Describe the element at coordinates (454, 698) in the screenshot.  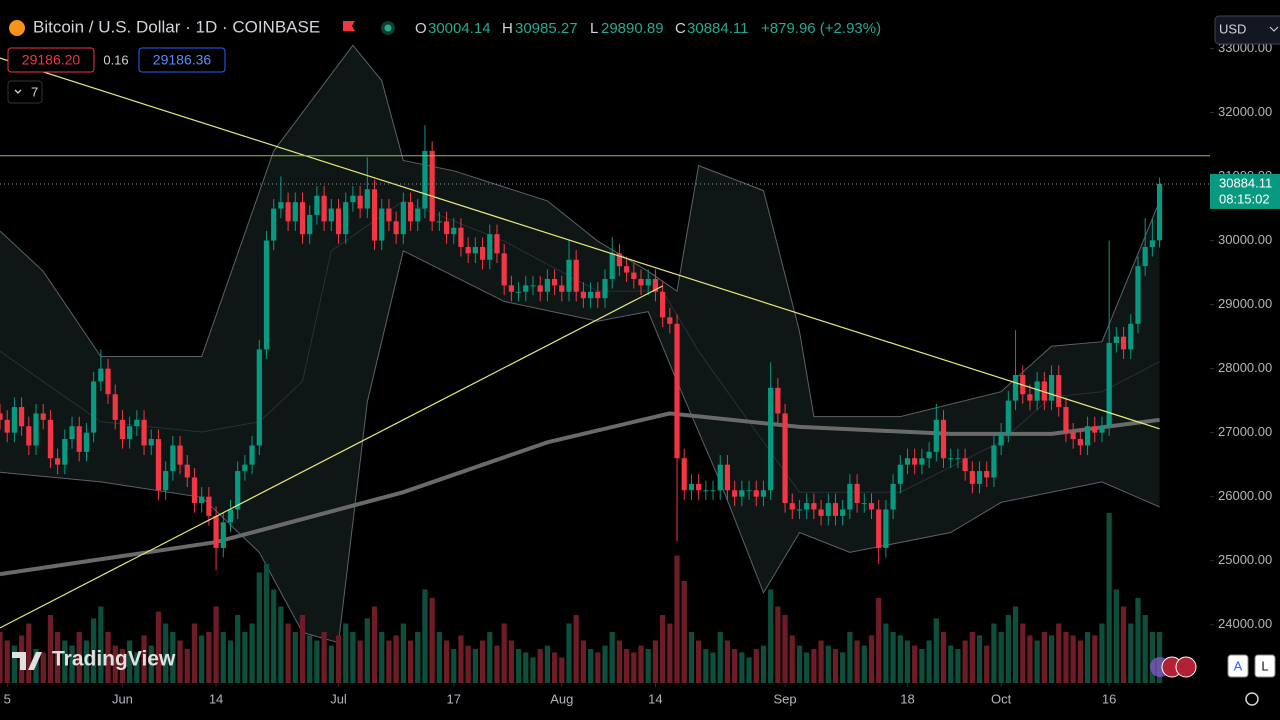
I see `x-tick-label: 17` at that location.